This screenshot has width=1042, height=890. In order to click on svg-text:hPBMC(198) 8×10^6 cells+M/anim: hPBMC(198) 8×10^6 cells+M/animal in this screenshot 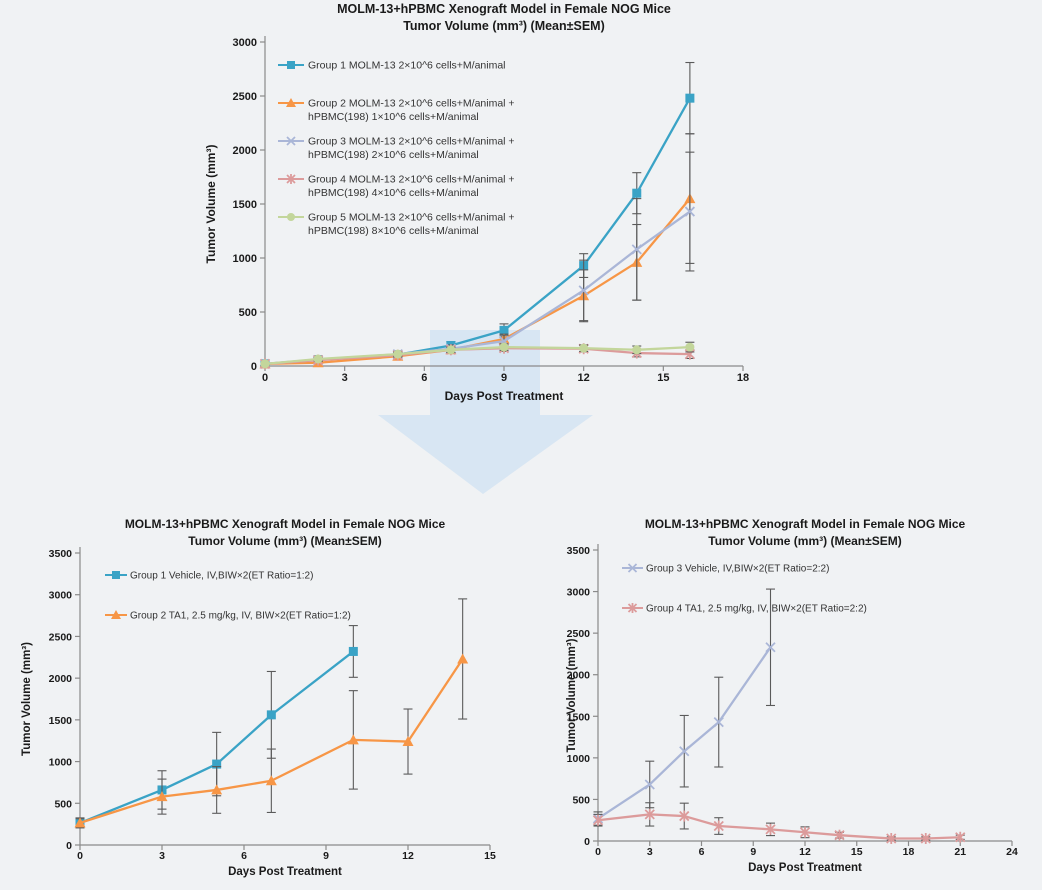, I will do `click(393, 231)`.